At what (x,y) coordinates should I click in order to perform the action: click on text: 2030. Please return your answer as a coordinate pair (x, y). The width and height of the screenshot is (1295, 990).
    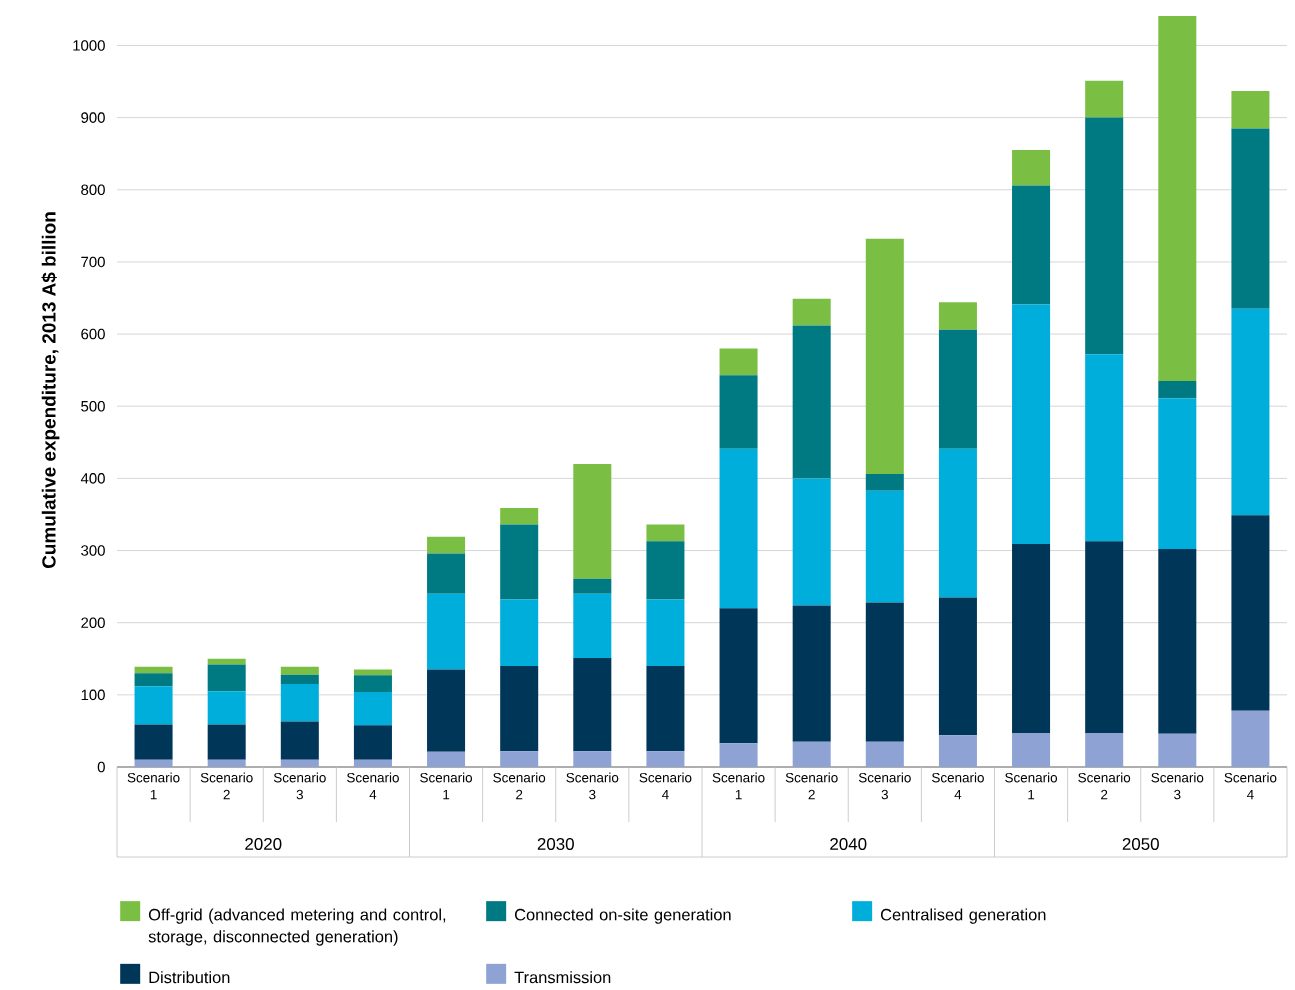
    Looking at the image, I should click on (555, 844).